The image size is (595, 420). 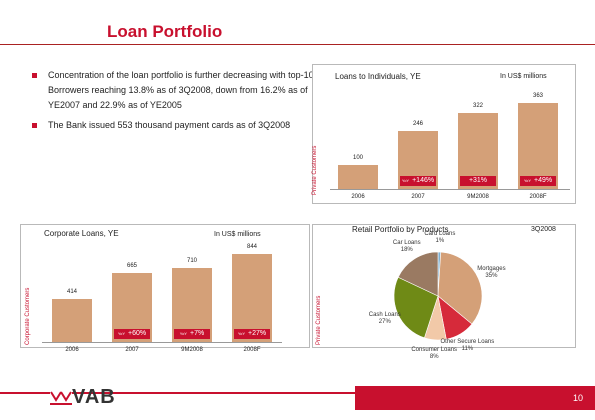 I want to click on retail-pie-chart, so click(x=438, y=296).